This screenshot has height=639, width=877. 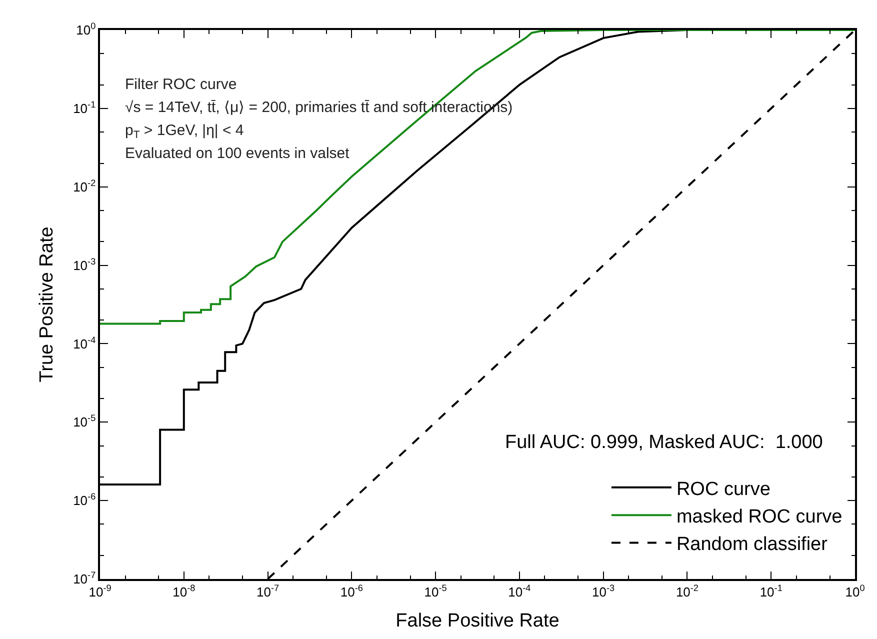 I want to click on x-tick-label: 10$^{0}$, so click(x=855, y=591).